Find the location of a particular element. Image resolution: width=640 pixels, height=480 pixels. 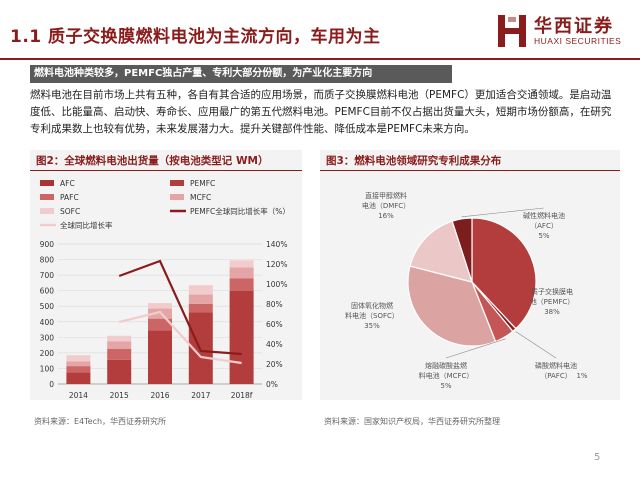

y2-tick-label: 140% is located at coordinates (276, 244).